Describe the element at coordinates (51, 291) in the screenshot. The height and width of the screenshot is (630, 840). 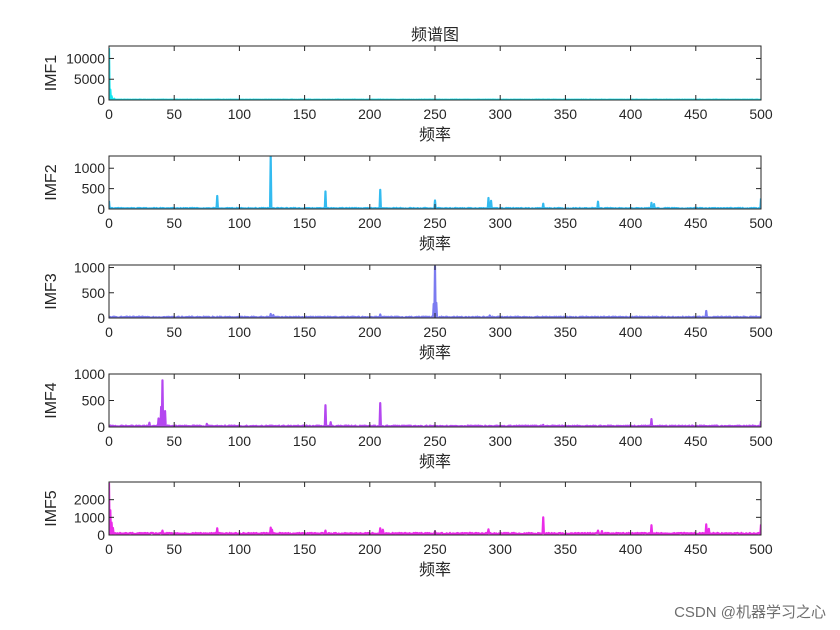
I see `y-axis-label: IMF3` at that location.